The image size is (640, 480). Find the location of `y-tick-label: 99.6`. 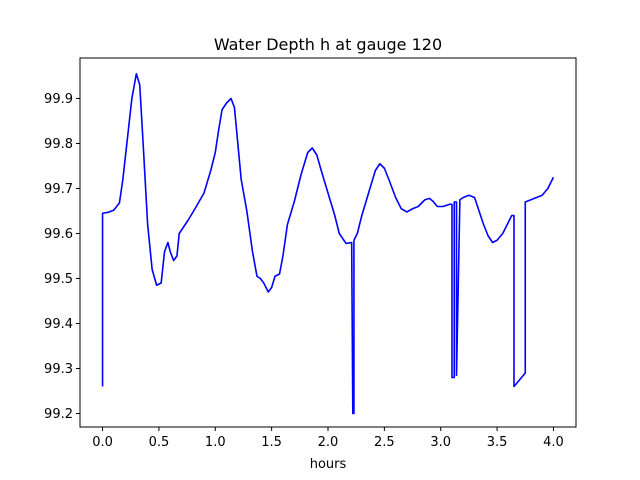

y-tick-label: 99.6 is located at coordinates (58, 234).